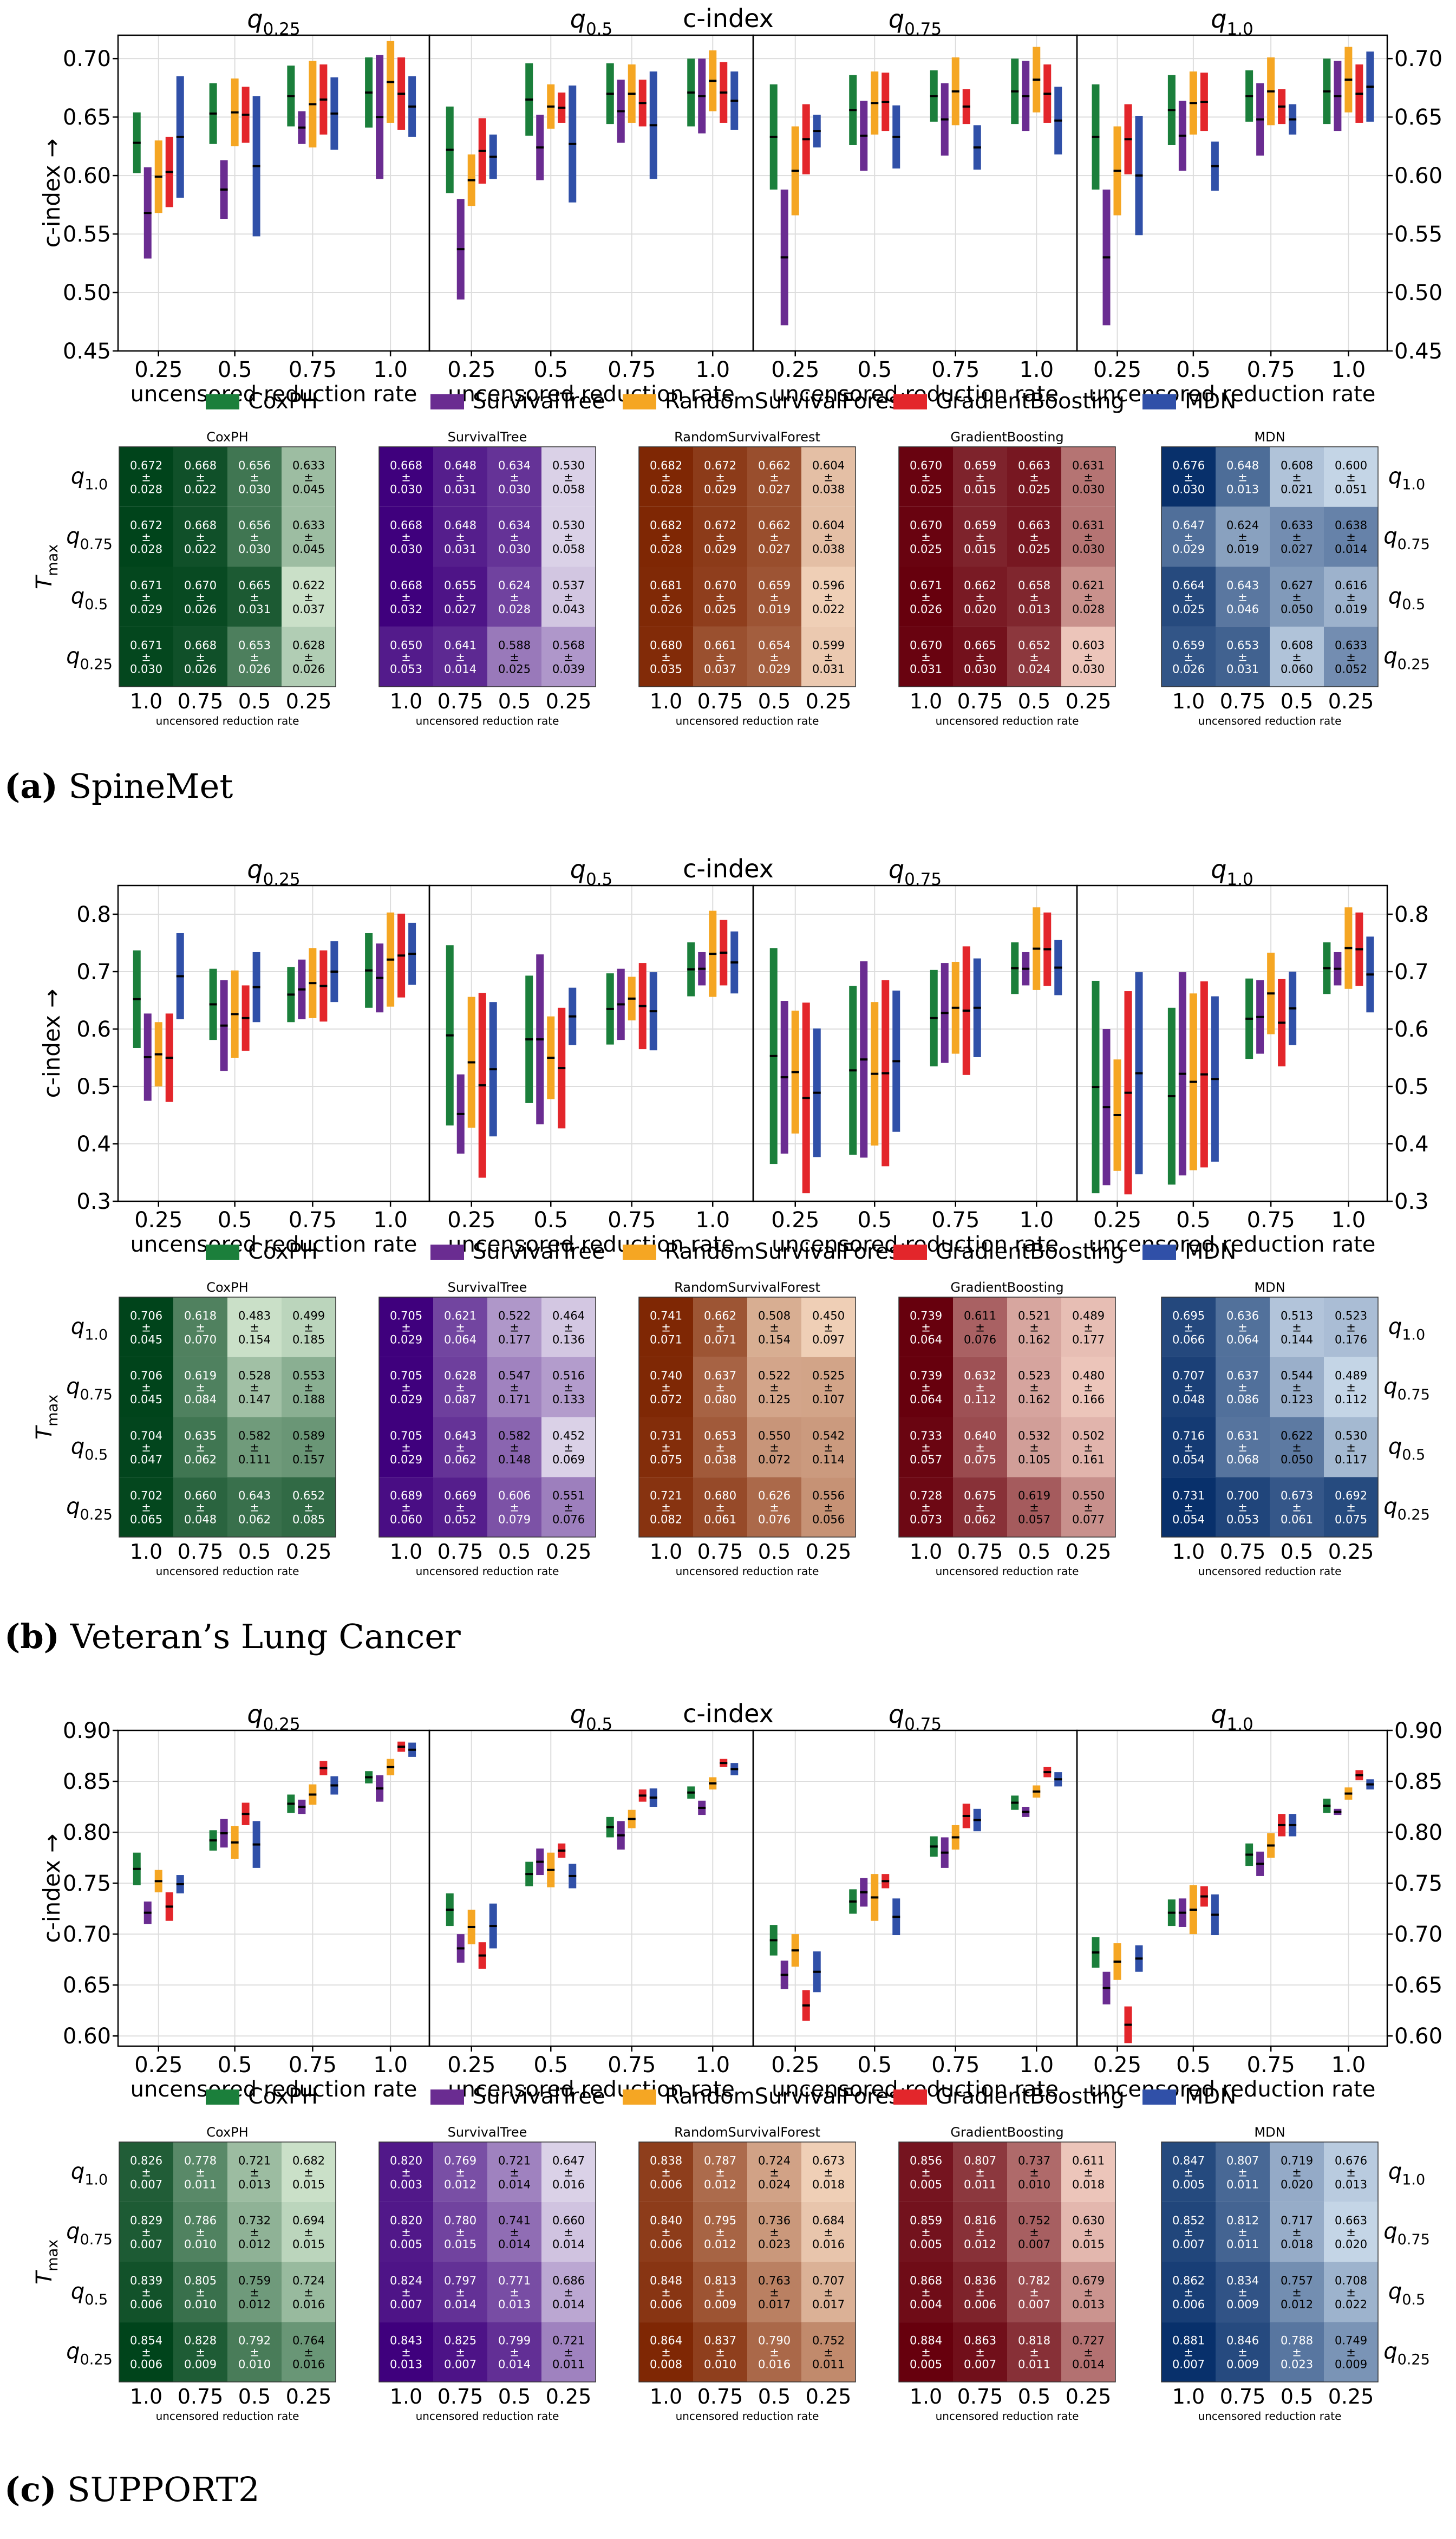 The height and width of the screenshot is (2539, 1456). I want to click on cell-mean: 0.721, so click(515, 2160).